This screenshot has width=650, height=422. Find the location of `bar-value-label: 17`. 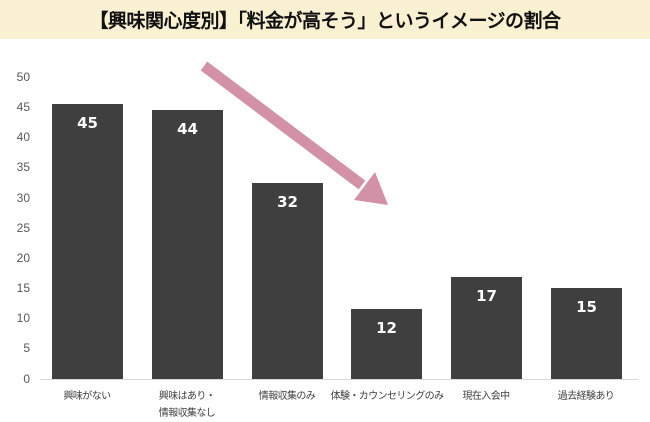

bar-value-label: 17 is located at coordinates (486, 296).